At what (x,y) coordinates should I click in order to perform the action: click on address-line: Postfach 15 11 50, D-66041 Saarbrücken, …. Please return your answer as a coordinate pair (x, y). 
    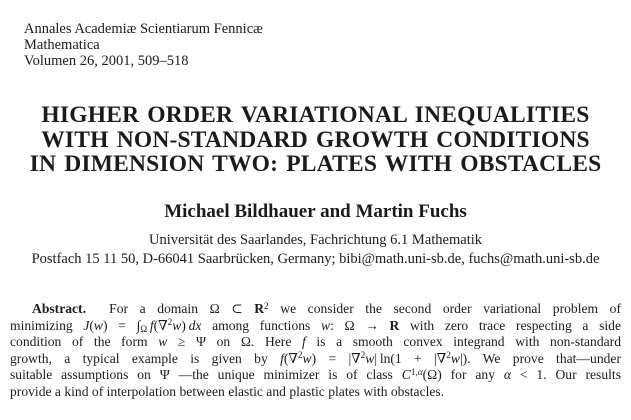
    Looking at the image, I should click on (315, 259).